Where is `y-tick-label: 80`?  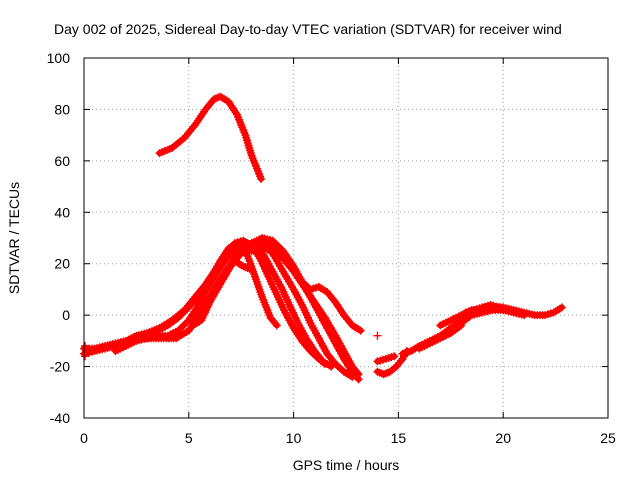
y-tick-label: 80 is located at coordinates (62, 109).